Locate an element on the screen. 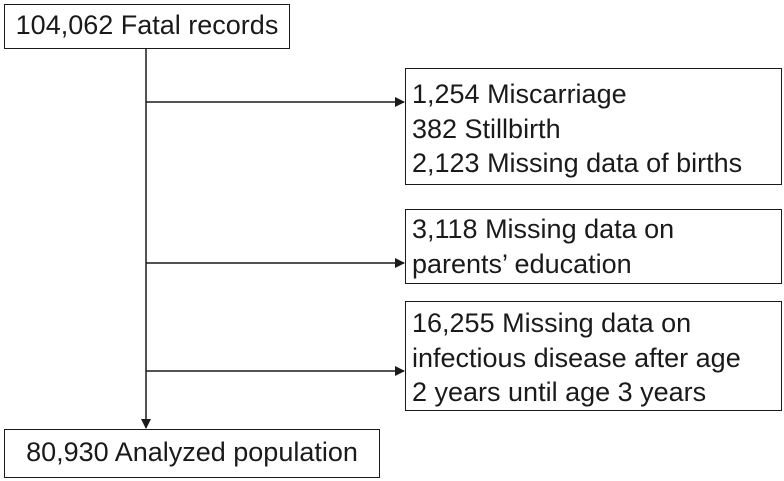  exclusion-2-line-2: parents’ education is located at coordinates (522, 263).